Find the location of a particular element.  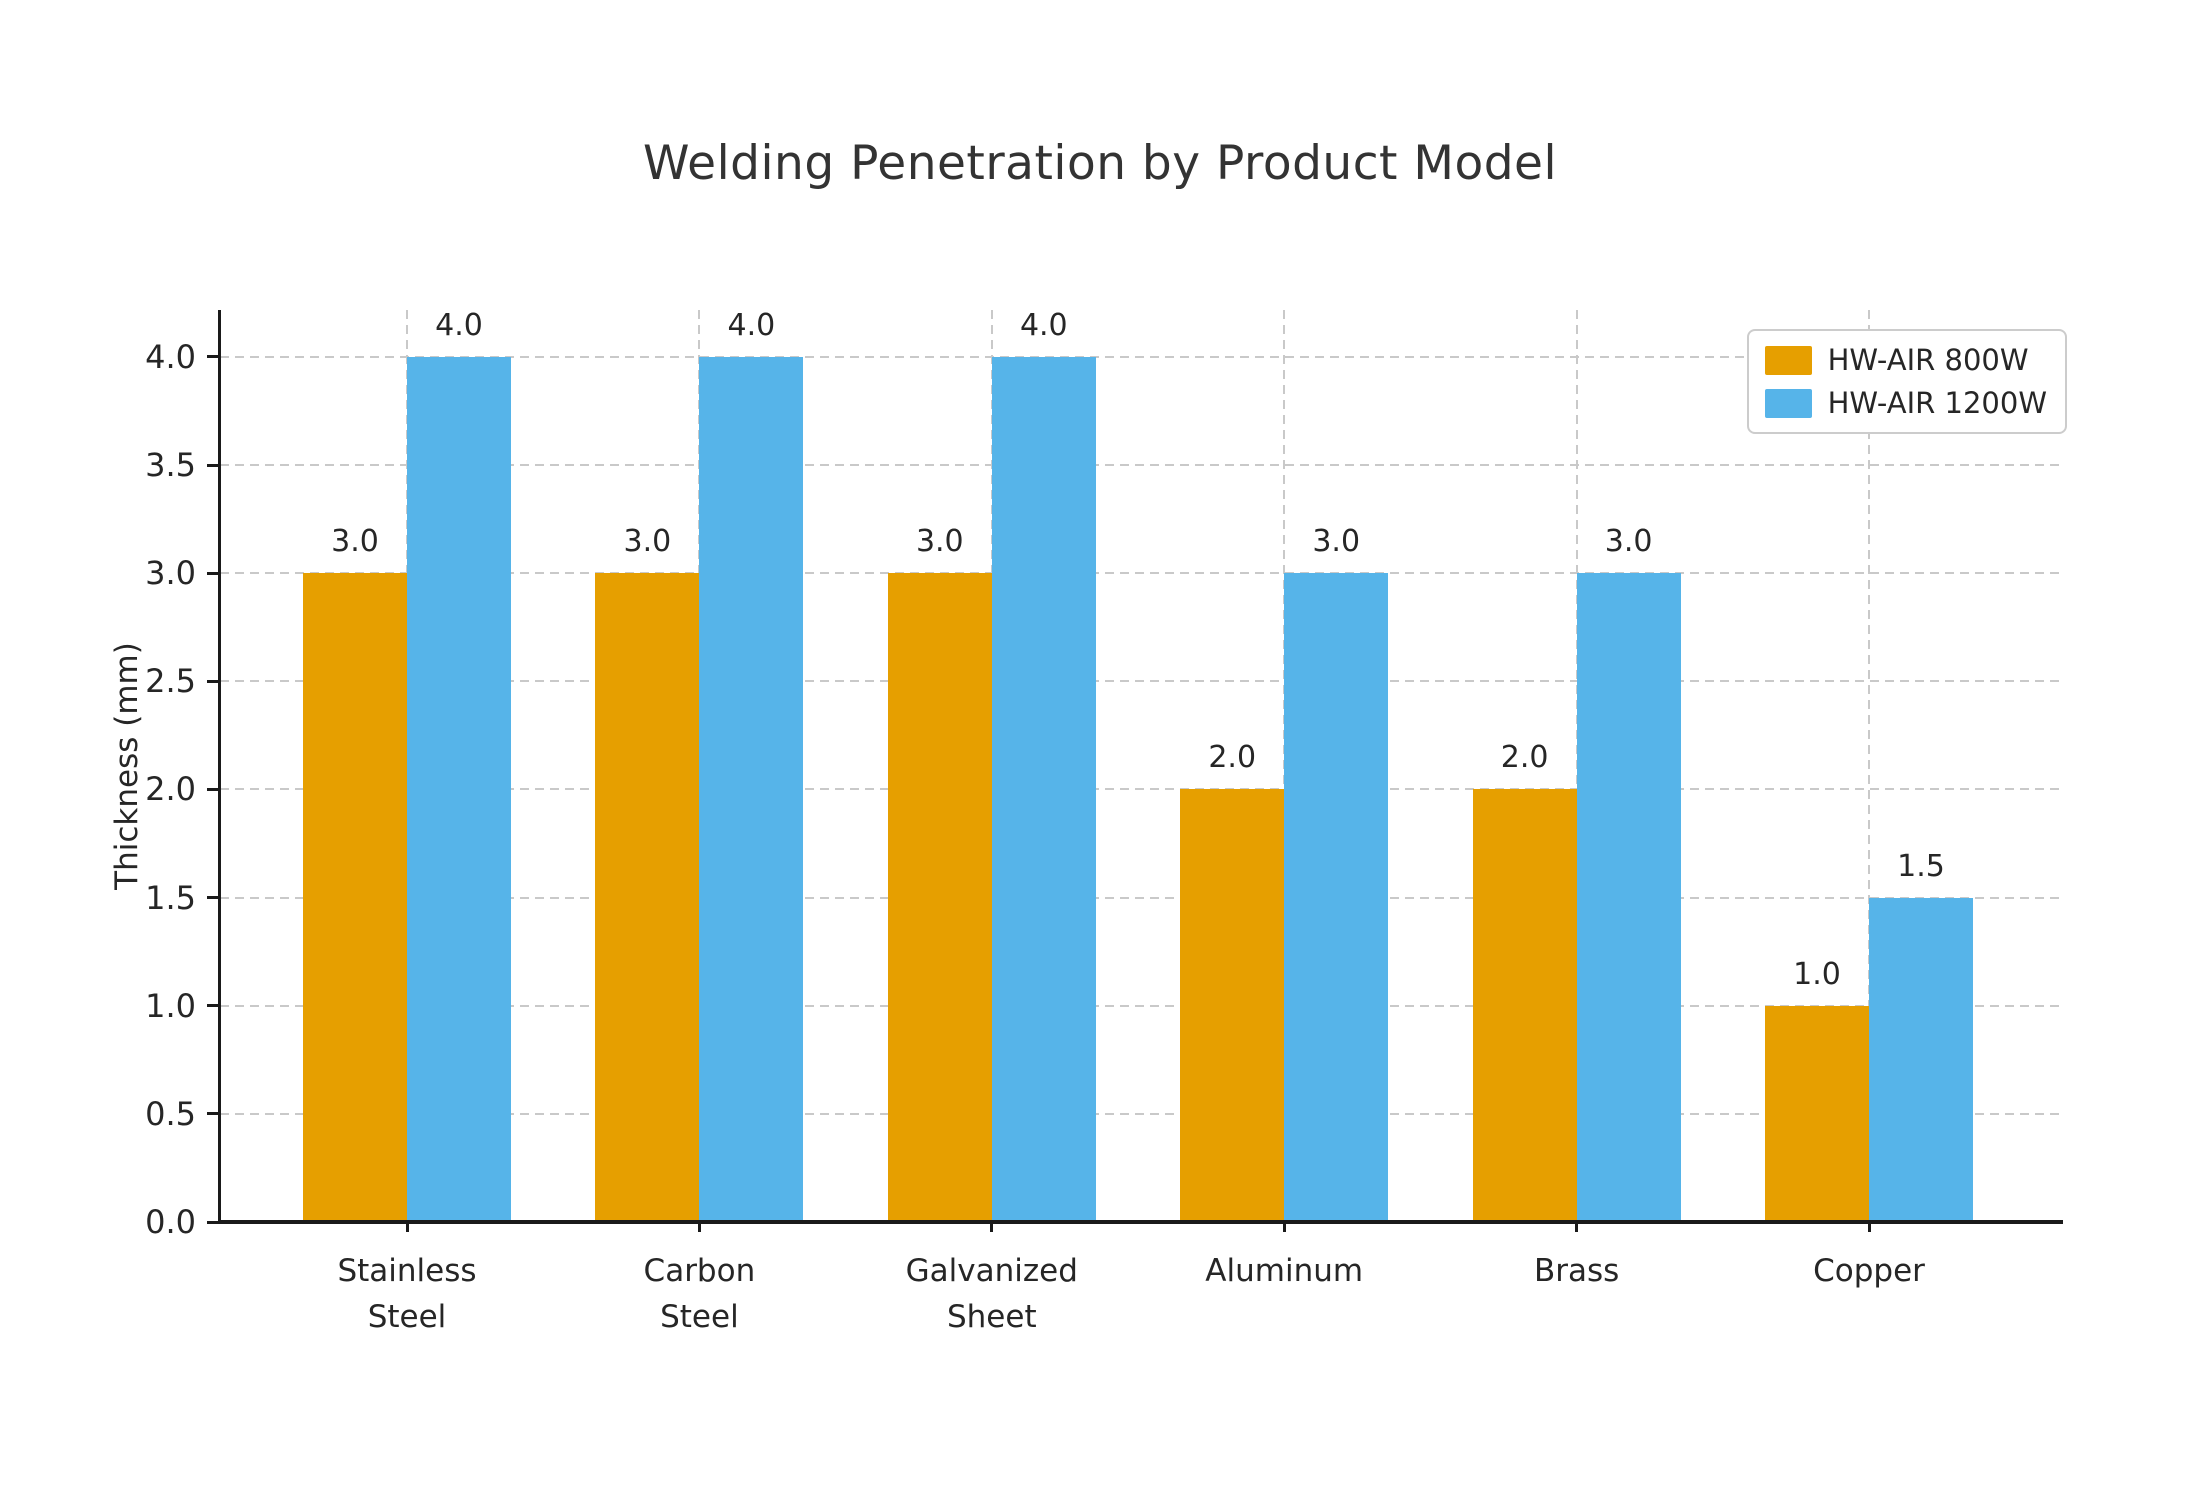

y-tick-label: 1.5 is located at coordinates (170, 897).